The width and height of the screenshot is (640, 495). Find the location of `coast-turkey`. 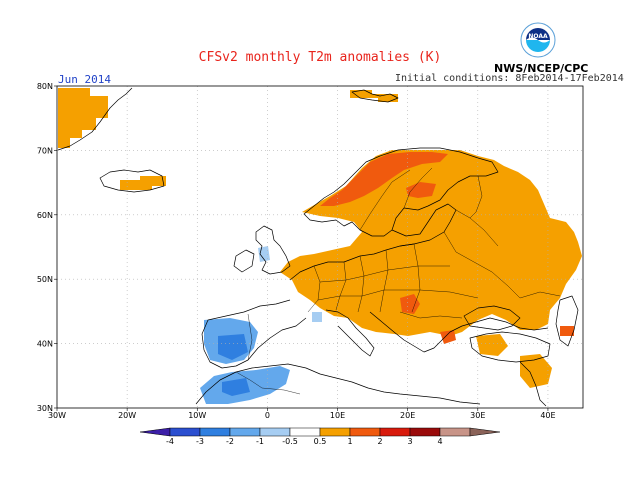

coast-turkey is located at coordinates (510, 347).